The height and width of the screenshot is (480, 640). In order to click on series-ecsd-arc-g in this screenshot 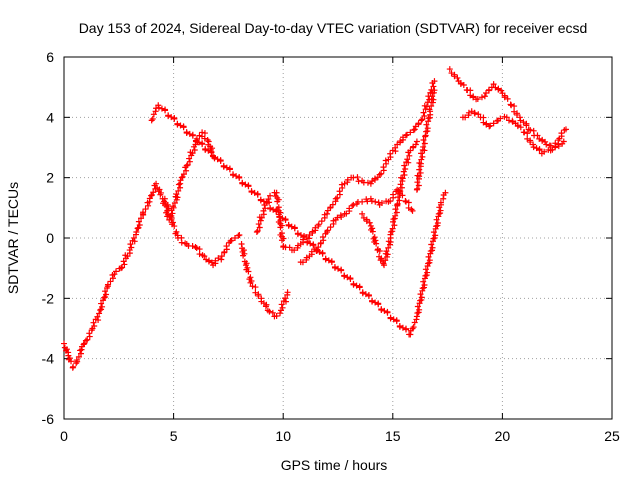, I will do `click(506, 108)`.